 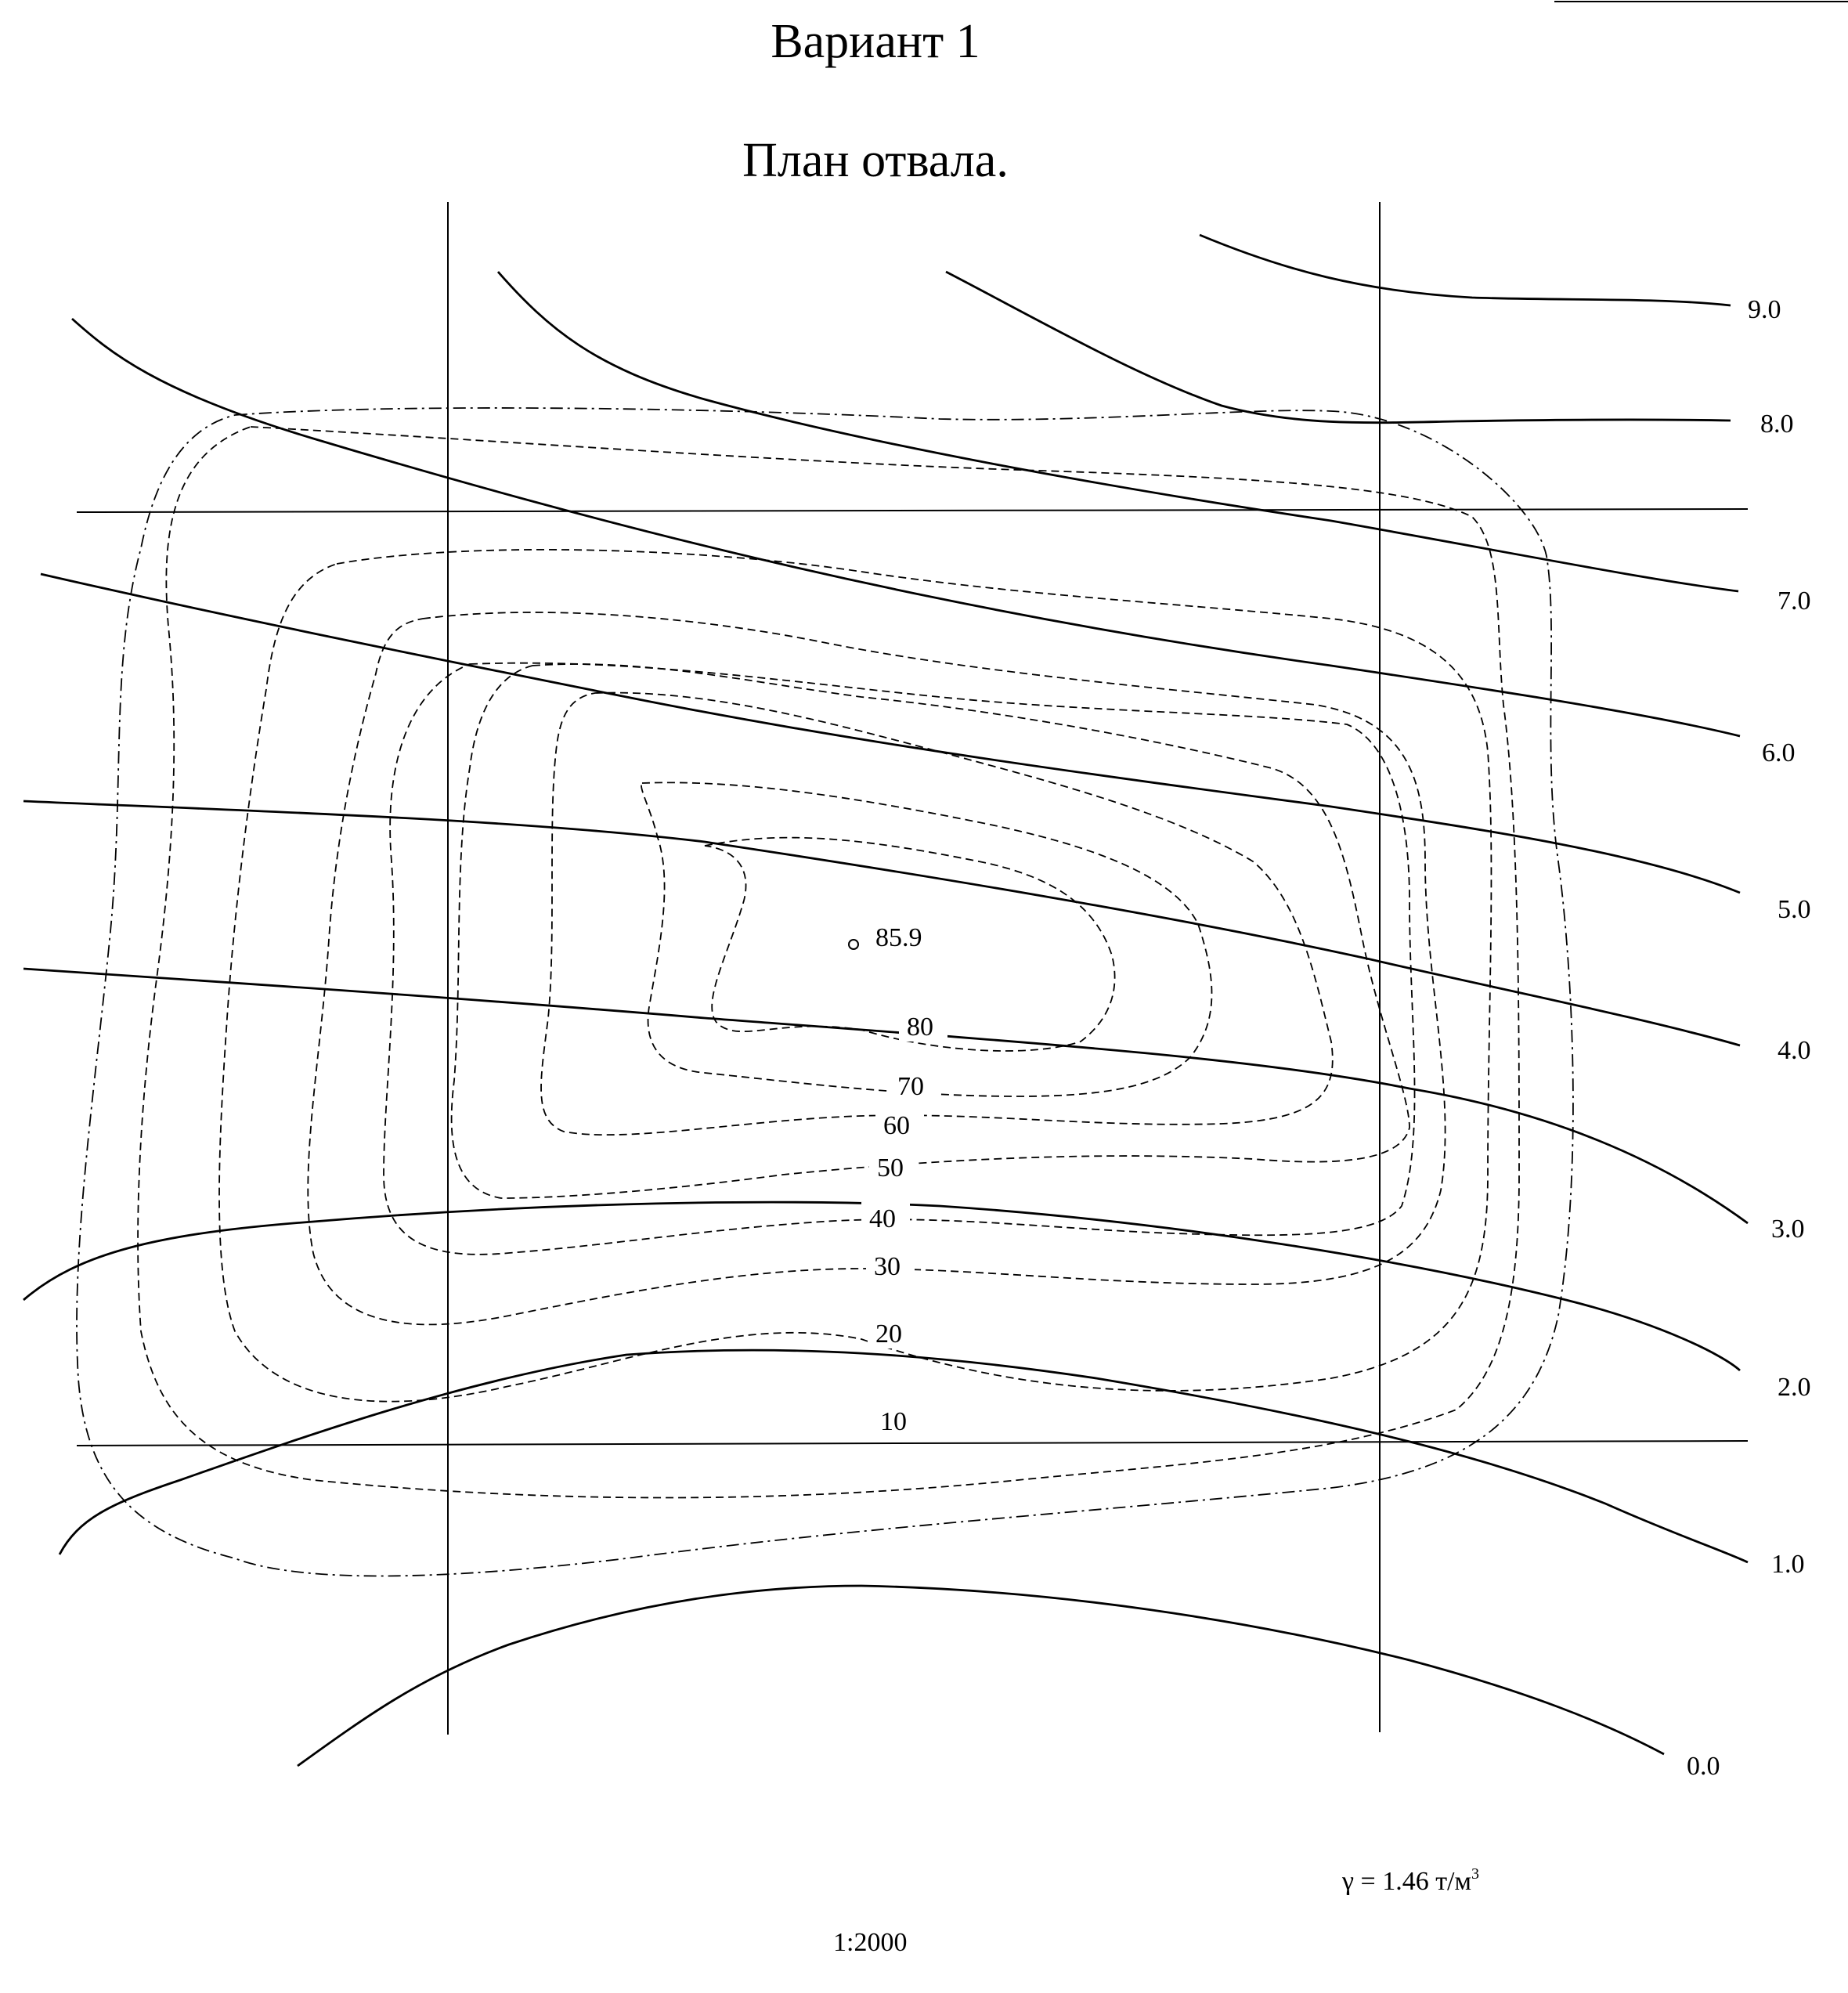 I want to click on isoline-label-5: 5.0, so click(x=1794, y=910).